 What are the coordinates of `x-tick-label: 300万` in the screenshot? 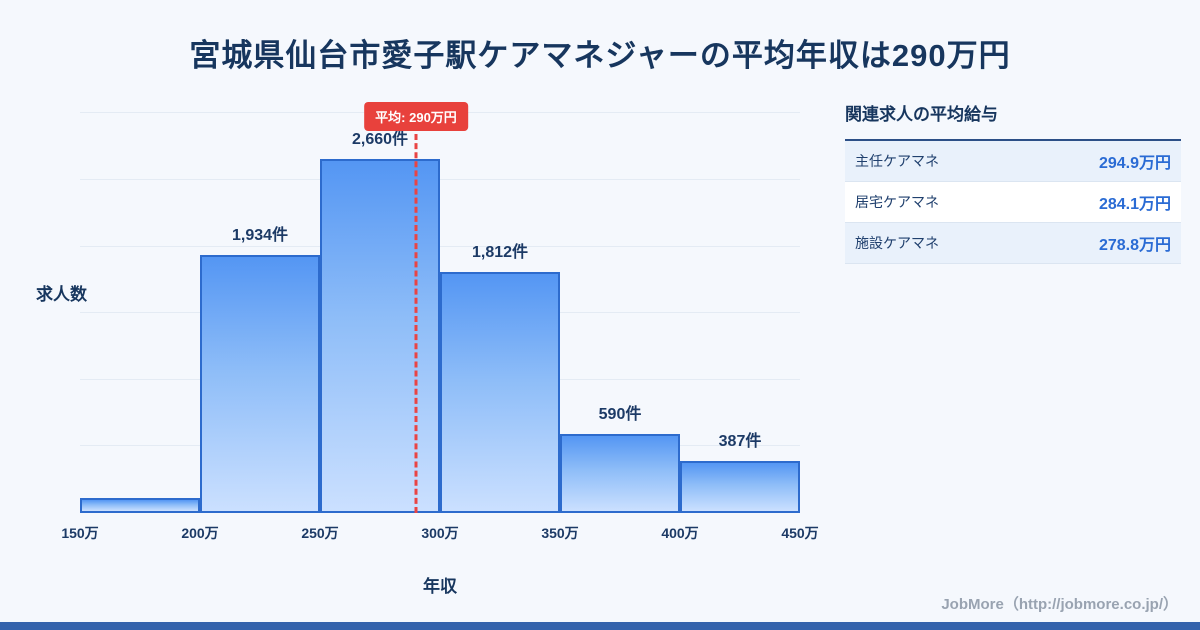 It's located at (440, 533).